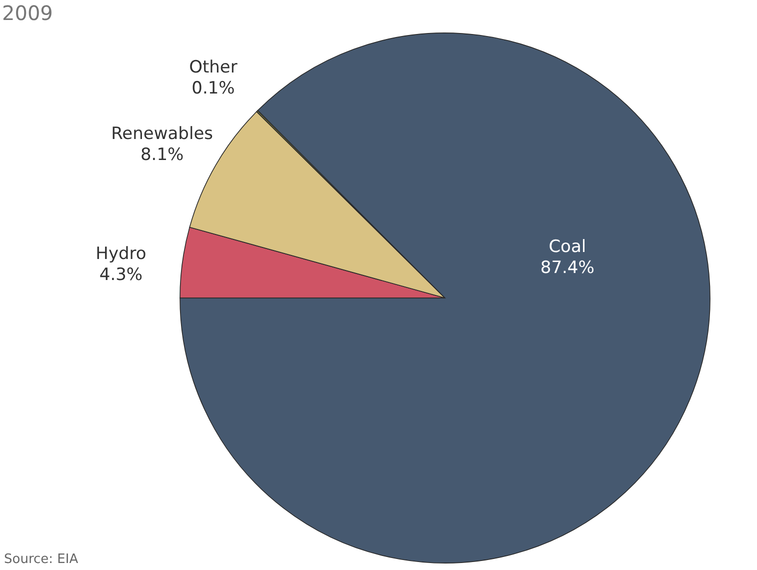  Describe the element at coordinates (41, 559) in the screenshot. I see `source-note: Source: EIA` at that location.